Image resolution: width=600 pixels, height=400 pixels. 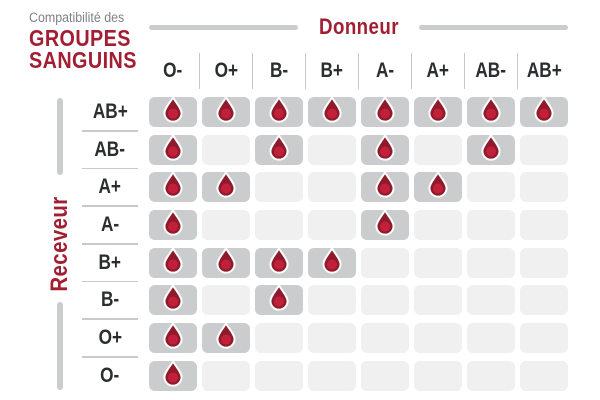 I want to click on cell-receiver-b--donor-o+, so click(x=226, y=300).